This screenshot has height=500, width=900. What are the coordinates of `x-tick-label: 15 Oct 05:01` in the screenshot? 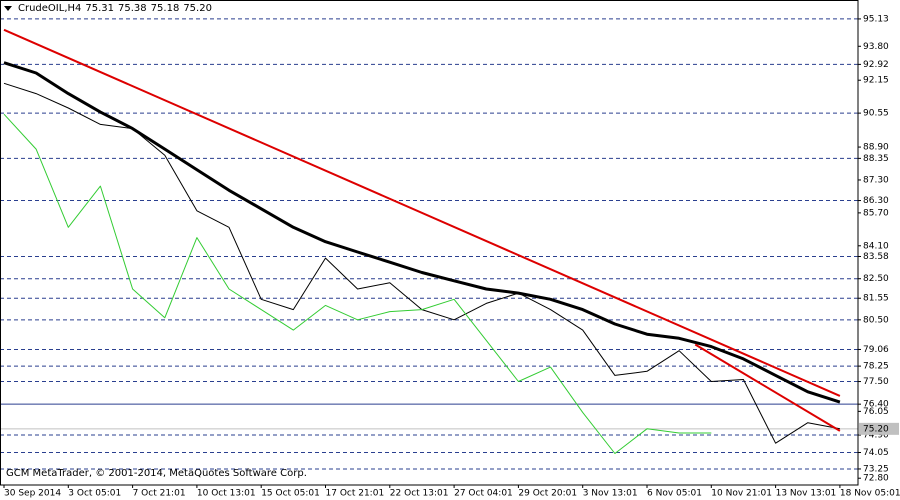 It's located at (290, 494).